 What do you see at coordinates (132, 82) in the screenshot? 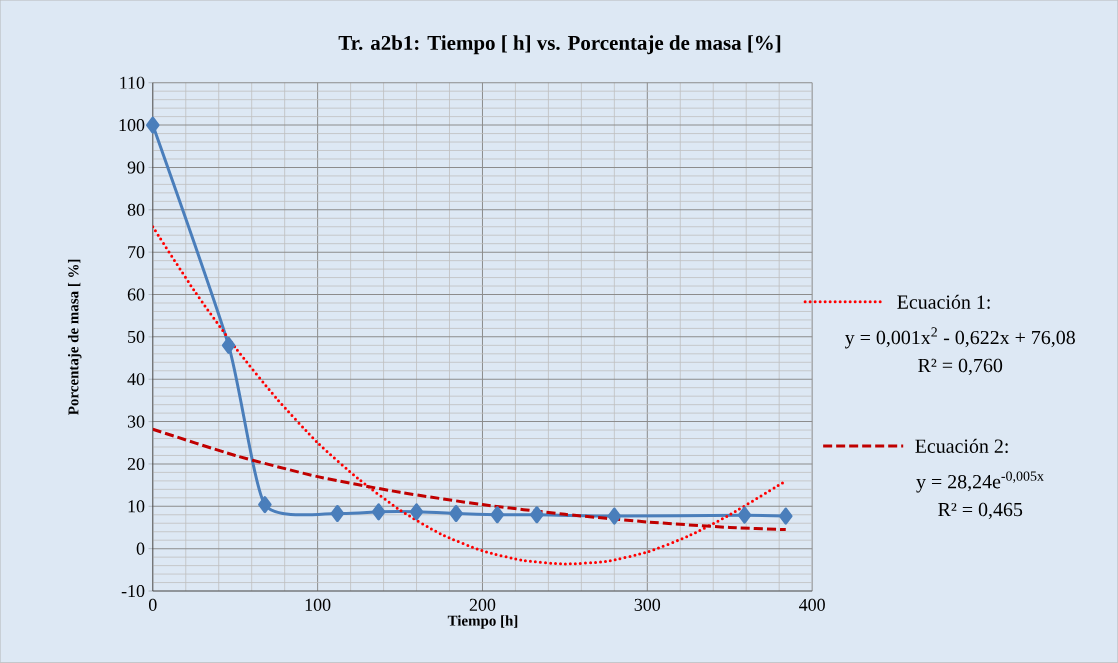
I see `y-tick-label: 110` at bounding box center [132, 82].